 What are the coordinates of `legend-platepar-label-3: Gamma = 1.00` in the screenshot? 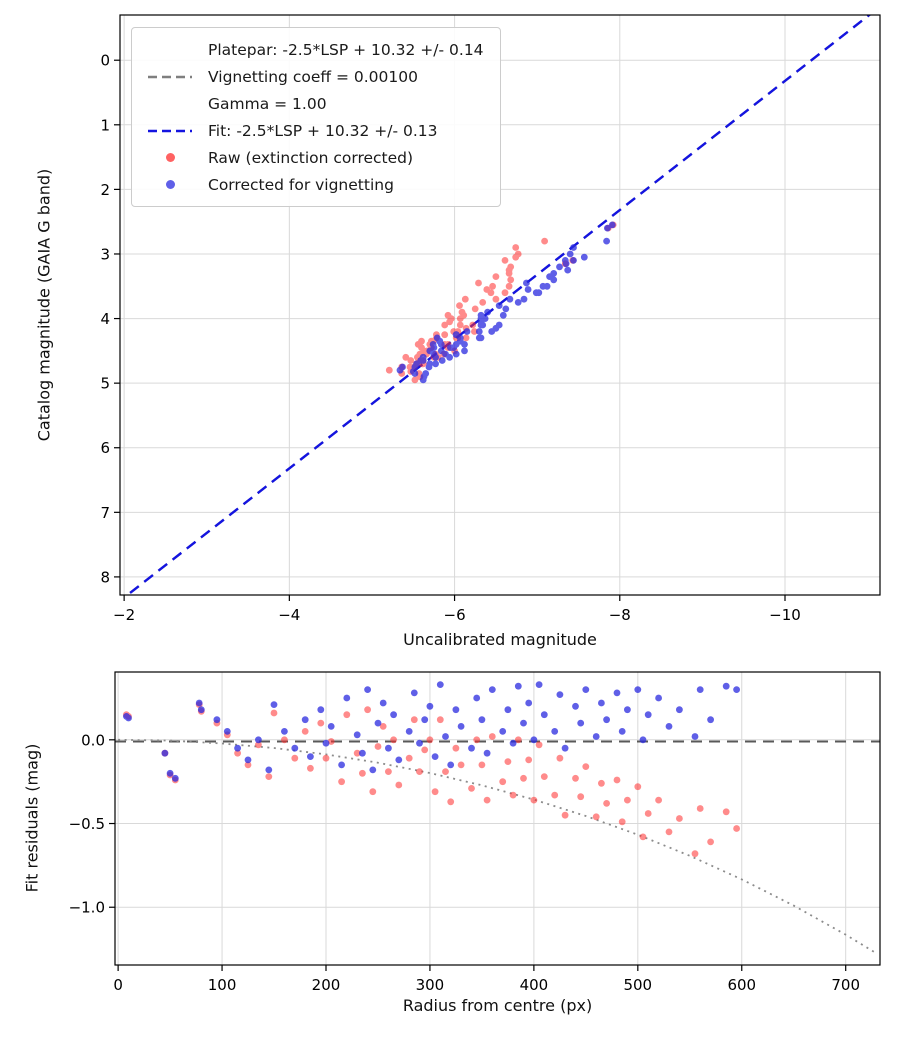 It's located at (267, 103).